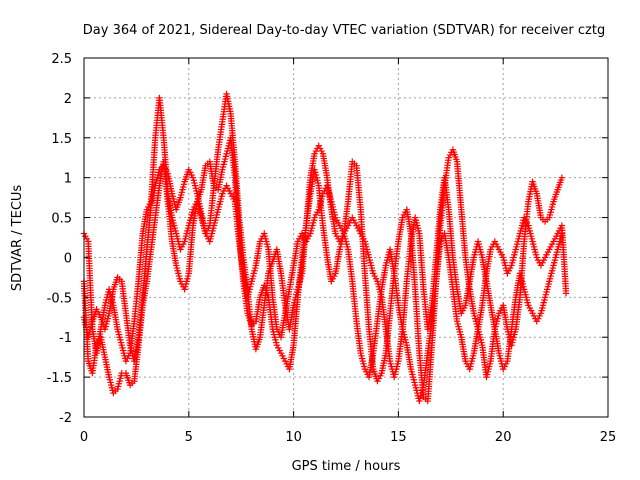 Image resolution: width=640 pixels, height=480 pixels. I want to click on y-tick-label: 2.5, so click(61, 59).